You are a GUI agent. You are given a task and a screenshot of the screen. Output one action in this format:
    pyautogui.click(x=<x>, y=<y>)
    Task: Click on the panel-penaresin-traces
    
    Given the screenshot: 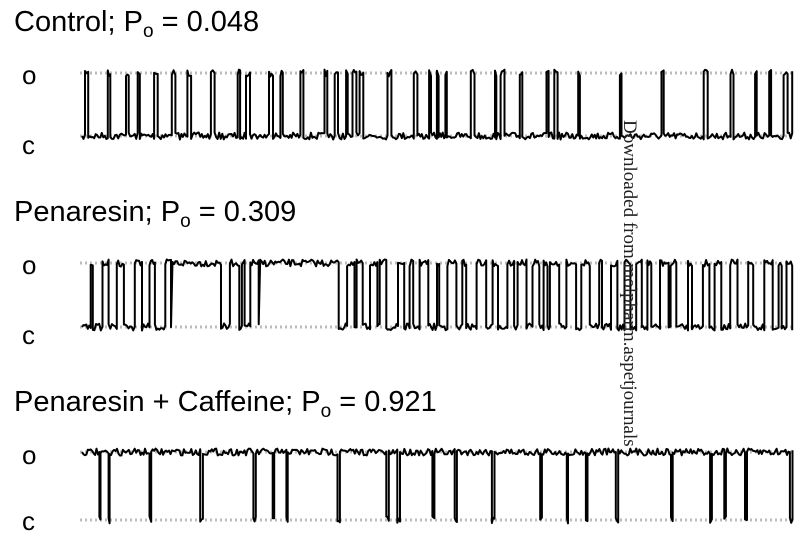 What is the action you would take?
    pyautogui.click(x=437, y=295)
    